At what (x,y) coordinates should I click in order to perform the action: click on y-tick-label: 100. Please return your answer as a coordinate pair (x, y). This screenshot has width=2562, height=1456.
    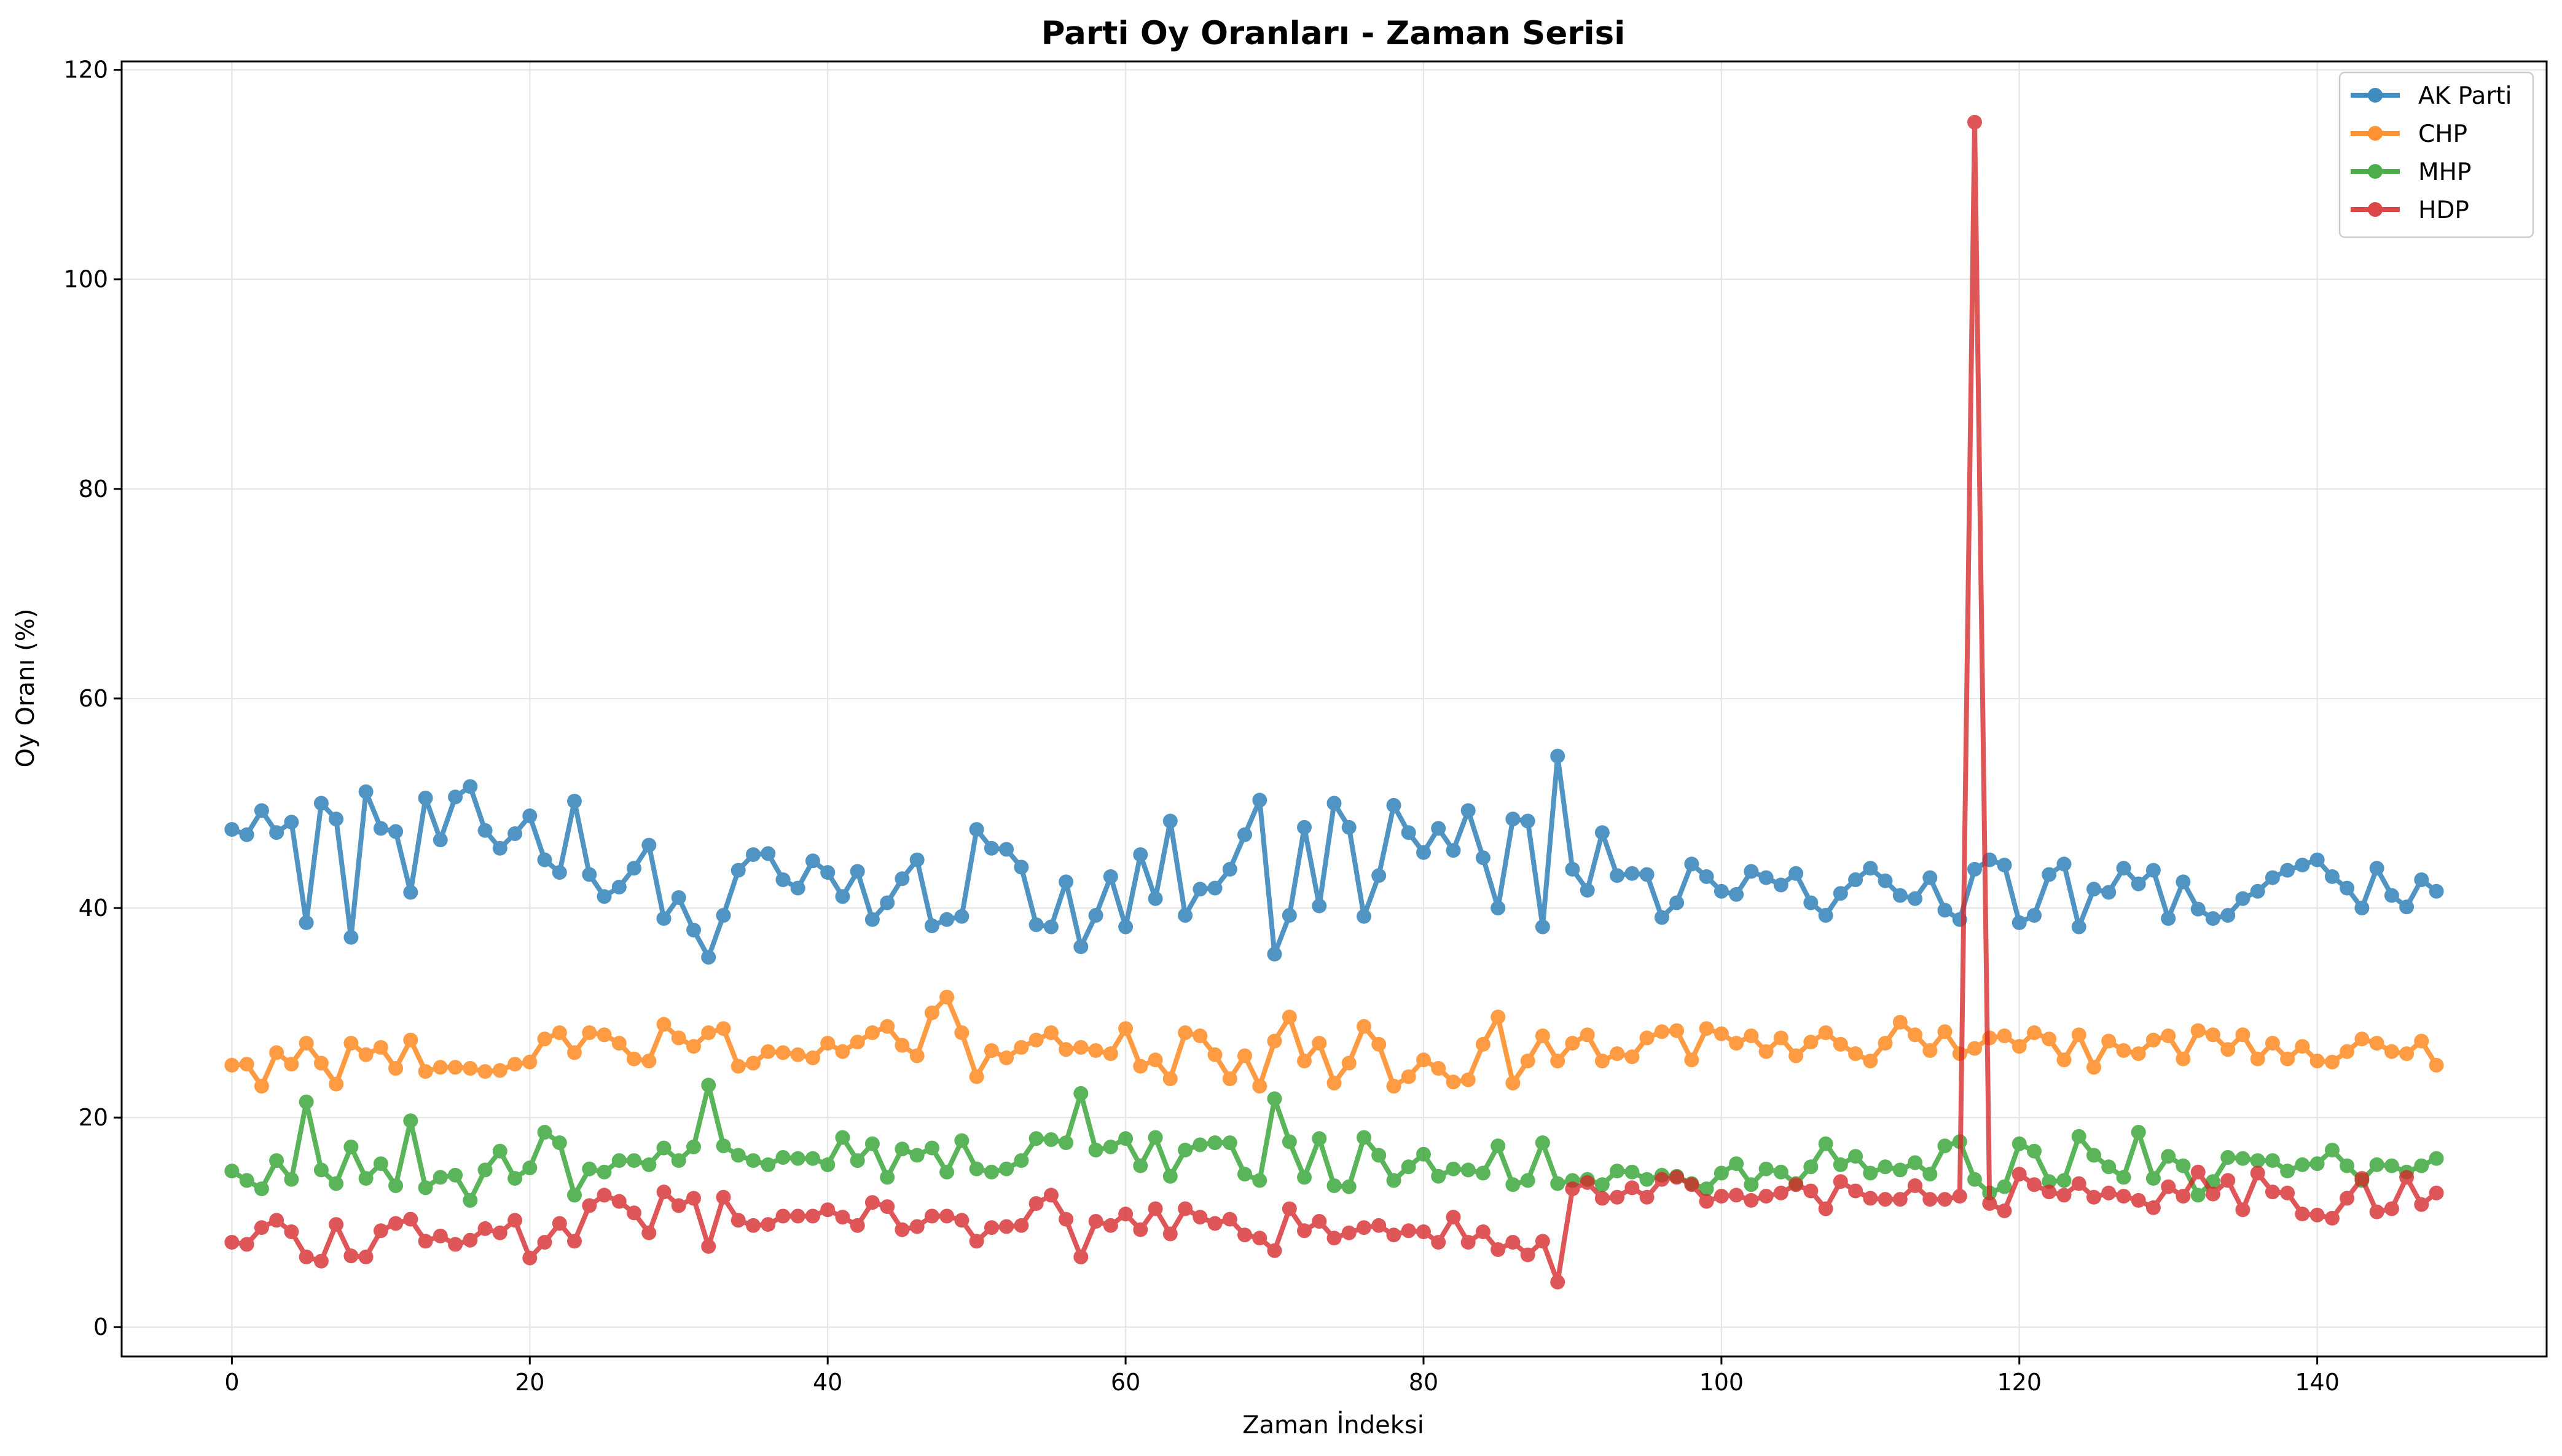
    Looking at the image, I should click on (85, 279).